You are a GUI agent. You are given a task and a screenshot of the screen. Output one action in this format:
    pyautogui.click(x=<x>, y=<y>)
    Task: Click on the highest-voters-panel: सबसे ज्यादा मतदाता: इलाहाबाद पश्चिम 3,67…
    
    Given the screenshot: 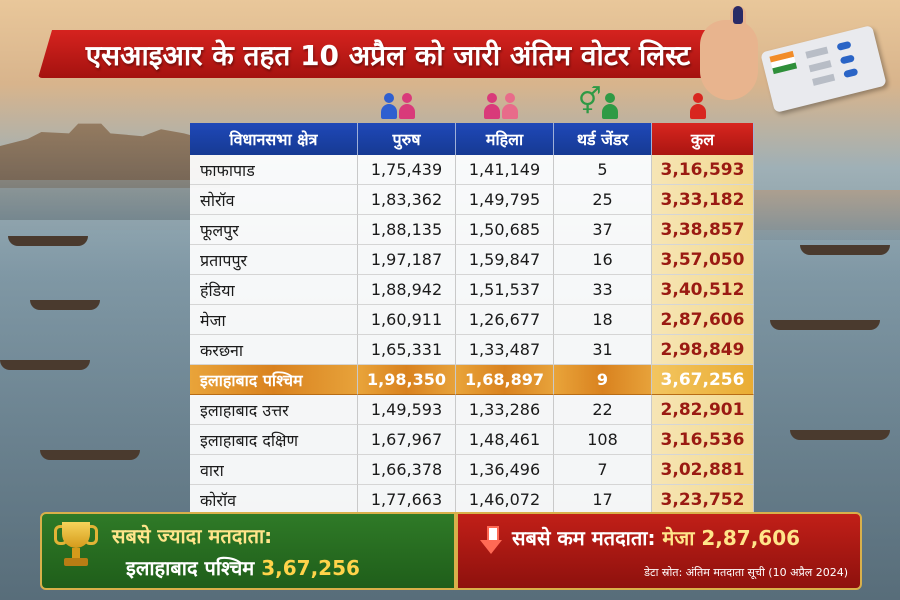 What is the action you would take?
    pyautogui.click(x=248, y=551)
    